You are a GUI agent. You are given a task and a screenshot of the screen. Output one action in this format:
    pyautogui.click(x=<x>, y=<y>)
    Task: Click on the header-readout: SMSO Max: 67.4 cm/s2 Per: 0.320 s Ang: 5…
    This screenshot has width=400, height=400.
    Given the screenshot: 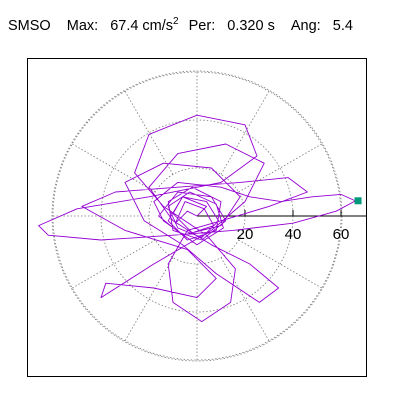 What is the action you would take?
    pyautogui.click(x=180, y=25)
    